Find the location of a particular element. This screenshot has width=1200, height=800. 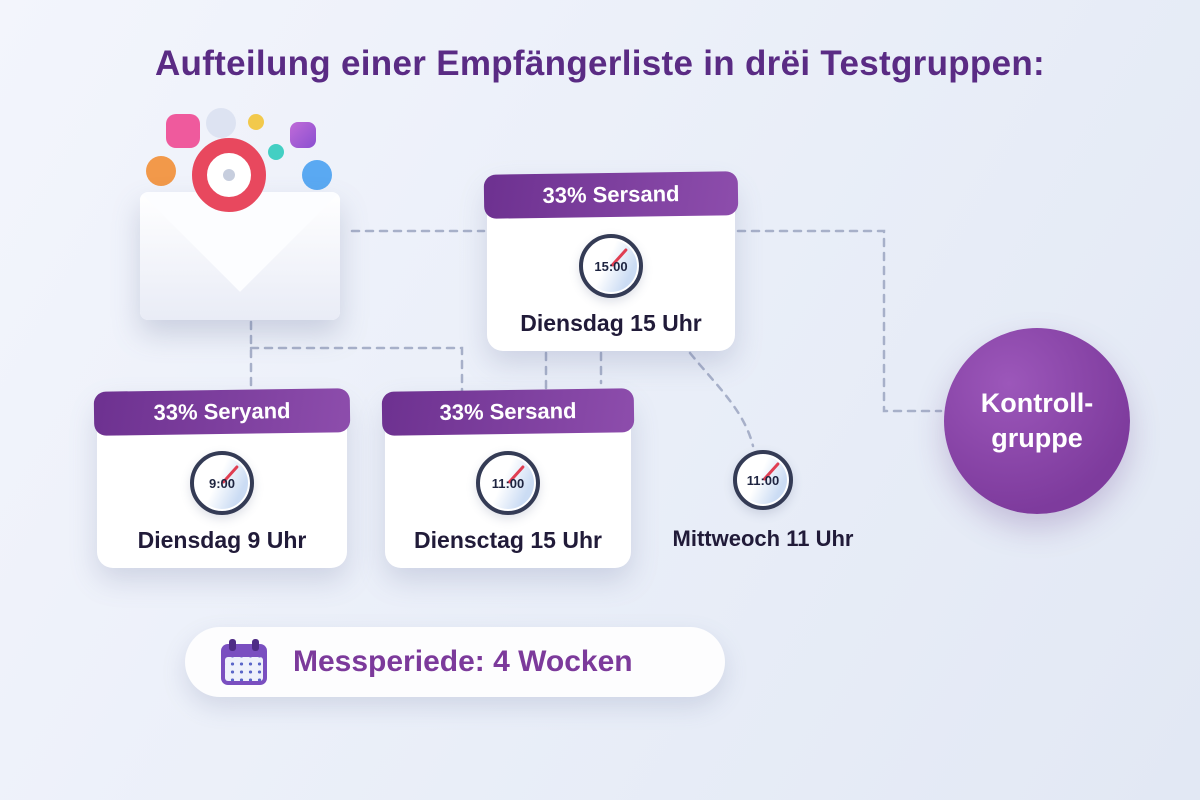

test-group-card-1: 33% Sersand 15:00 Diensdag 15 Uhr is located at coordinates (611, 261).